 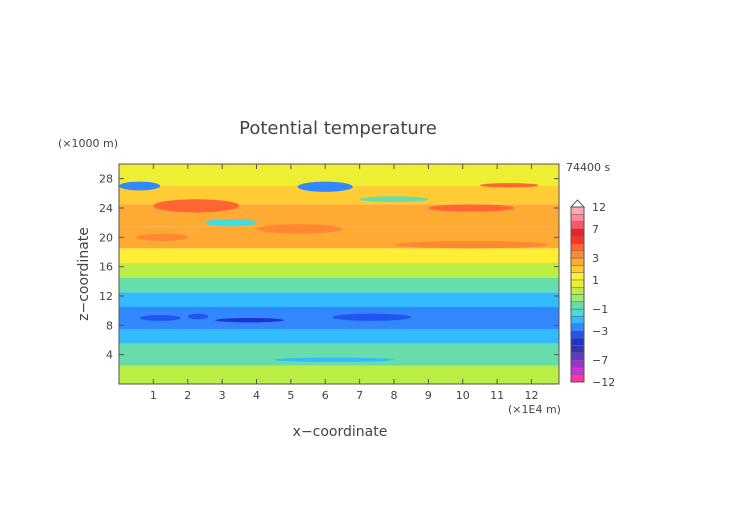 What do you see at coordinates (577, 203) in the screenshot?
I see `colorbar-top-arrow` at bounding box center [577, 203].